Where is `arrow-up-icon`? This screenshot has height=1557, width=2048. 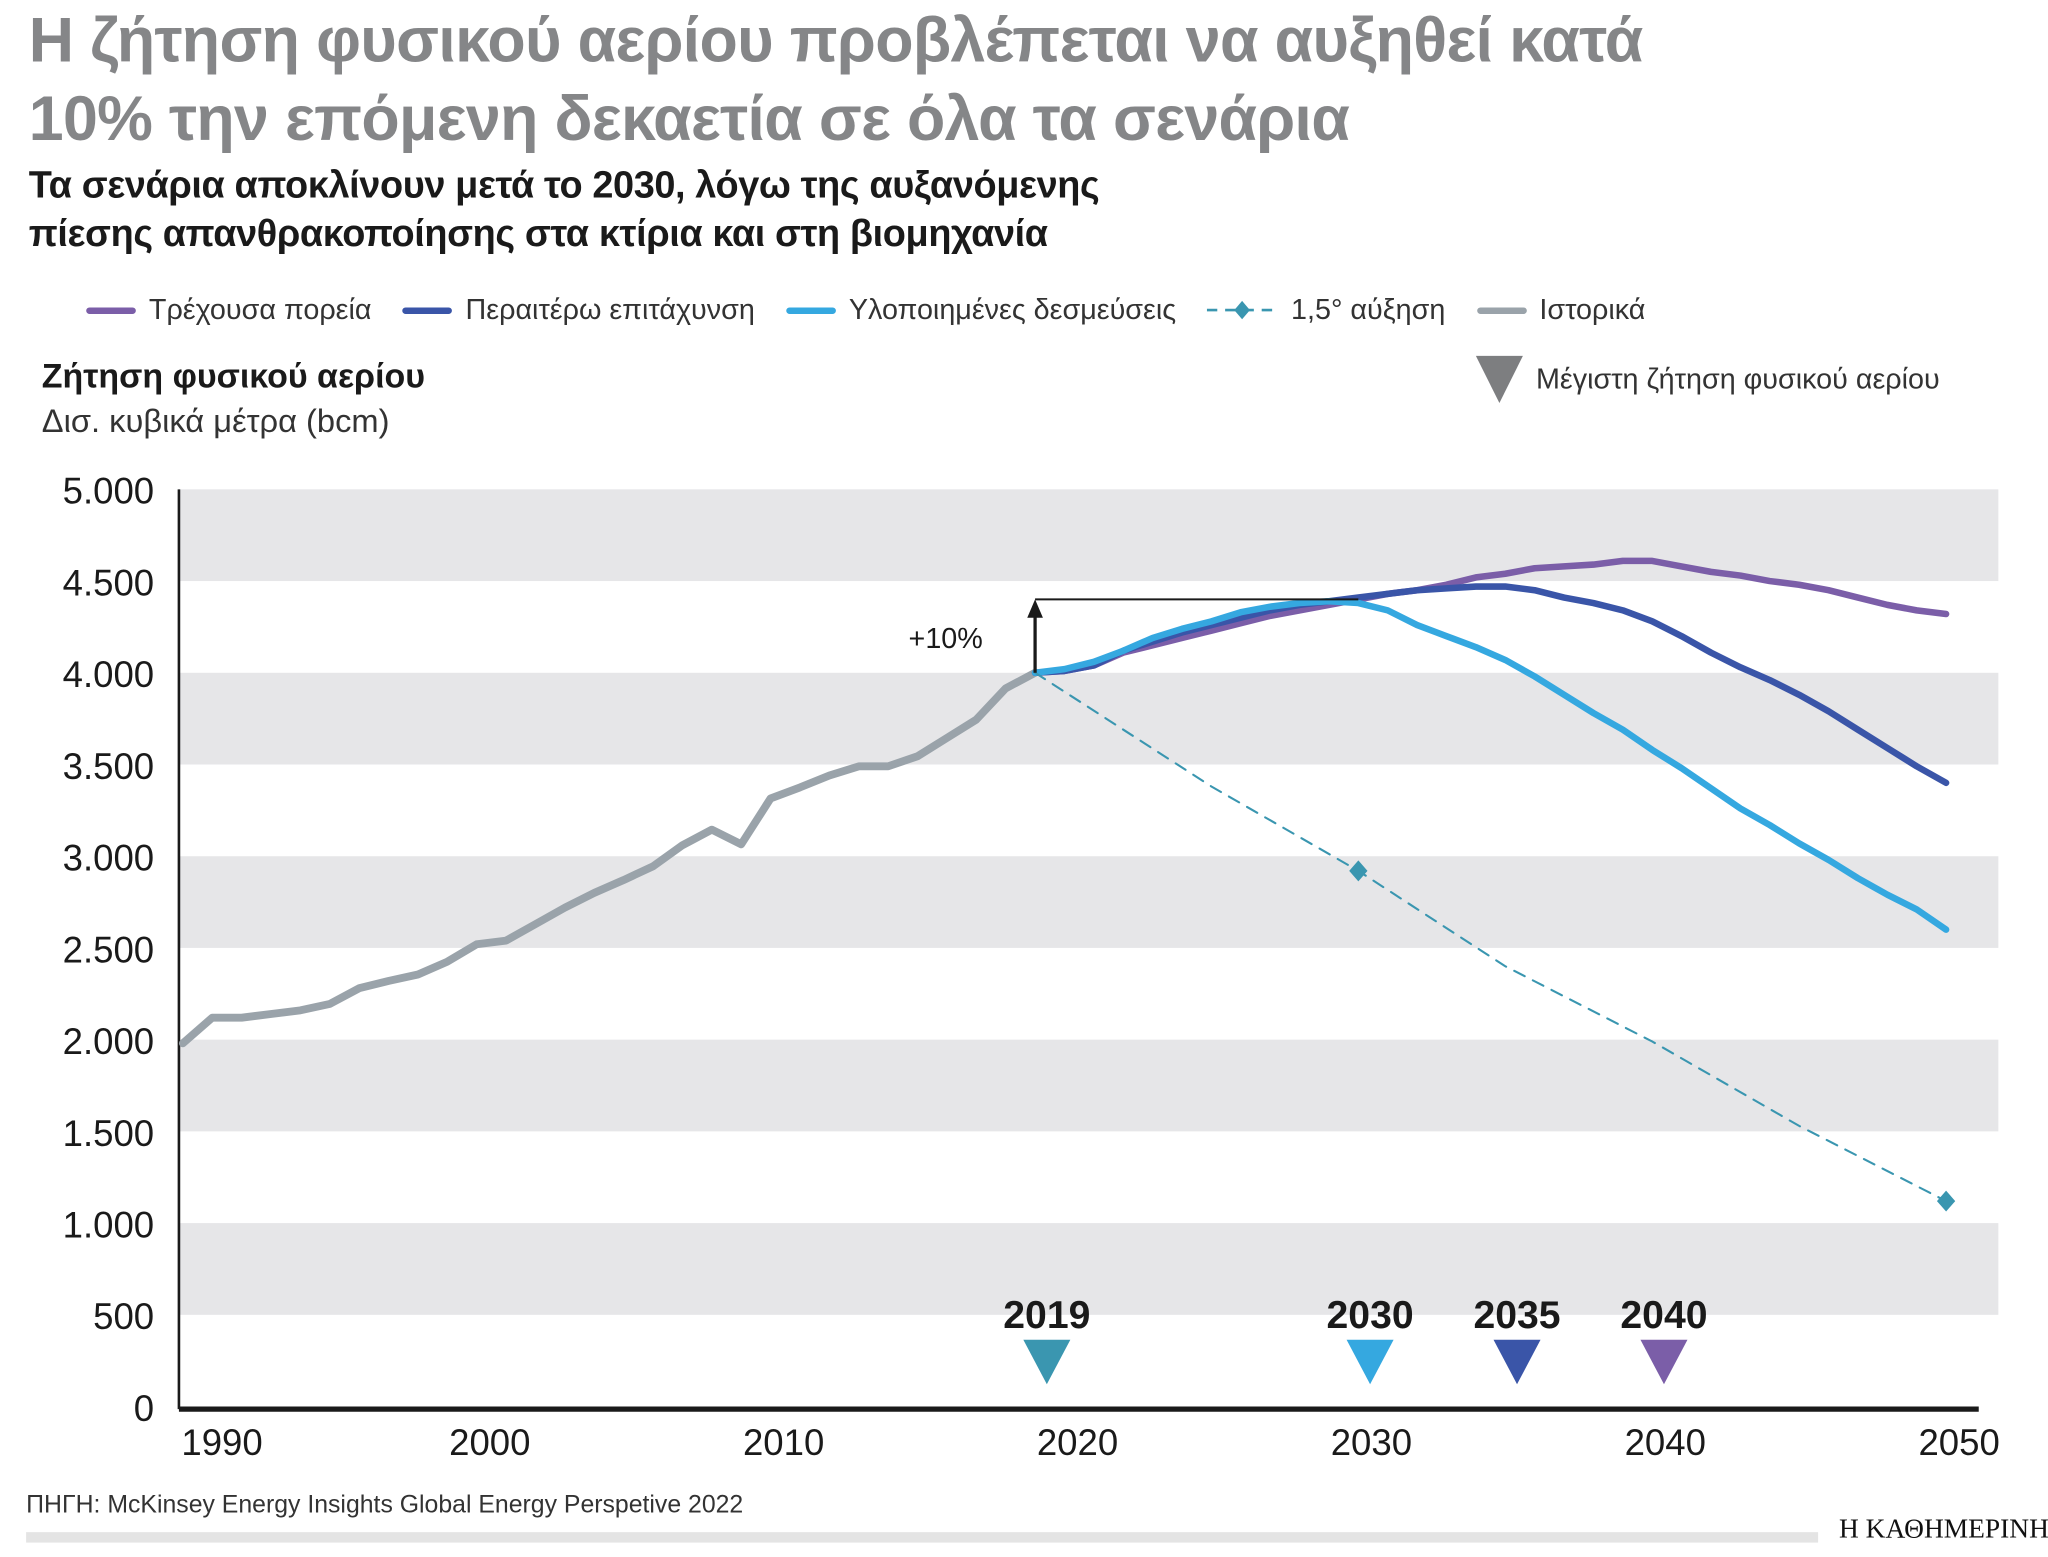
arrow-up-icon is located at coordinates (1035, 608).